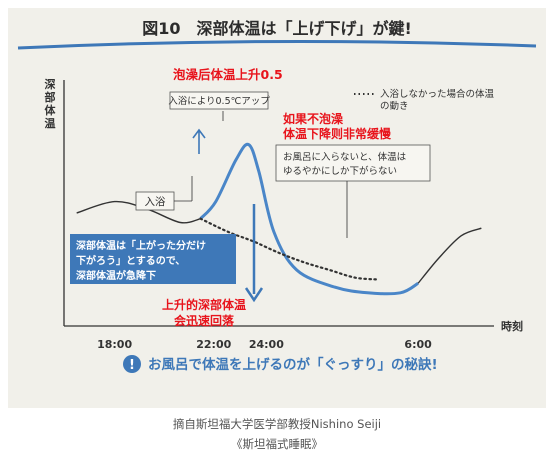  What do you see at coordinates (204, 320) in the screenshot?
I see `zh-drop-annotation-2: 会迅速回落` at bounding box center [204, 320].